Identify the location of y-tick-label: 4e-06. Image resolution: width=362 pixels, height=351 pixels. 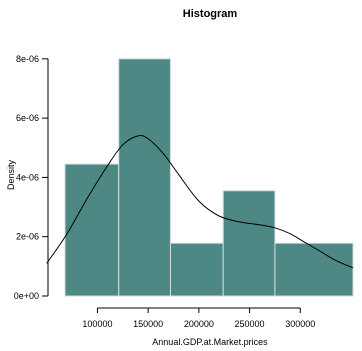
(27, 177).